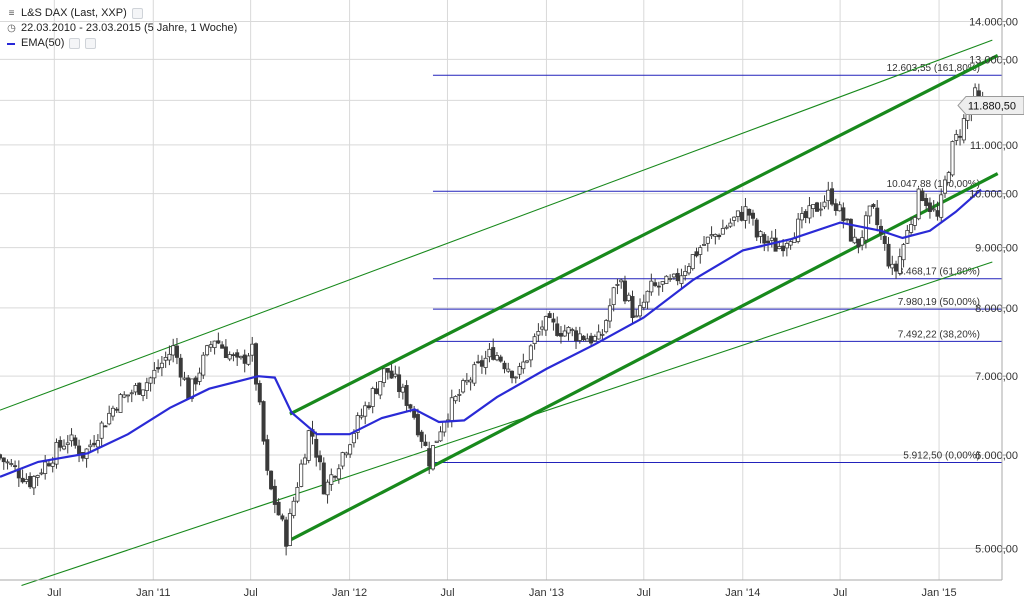 This screenshot has width=1024, height=604. Describe the element at coordinates (137, 13) in the screenshot. I see `legend-settings-button` at that location.